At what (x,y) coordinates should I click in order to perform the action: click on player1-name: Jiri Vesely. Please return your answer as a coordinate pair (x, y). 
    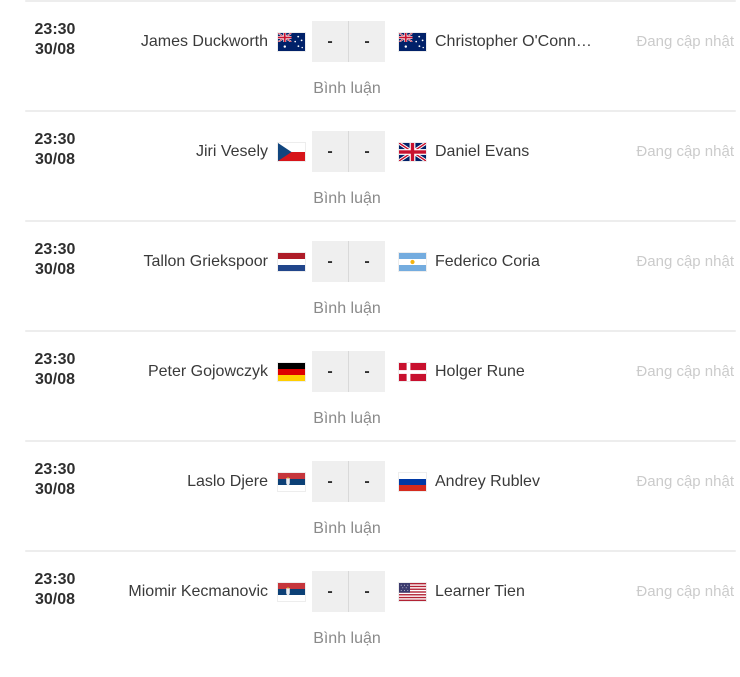
    Looking at the image, I should click on (231, 151).